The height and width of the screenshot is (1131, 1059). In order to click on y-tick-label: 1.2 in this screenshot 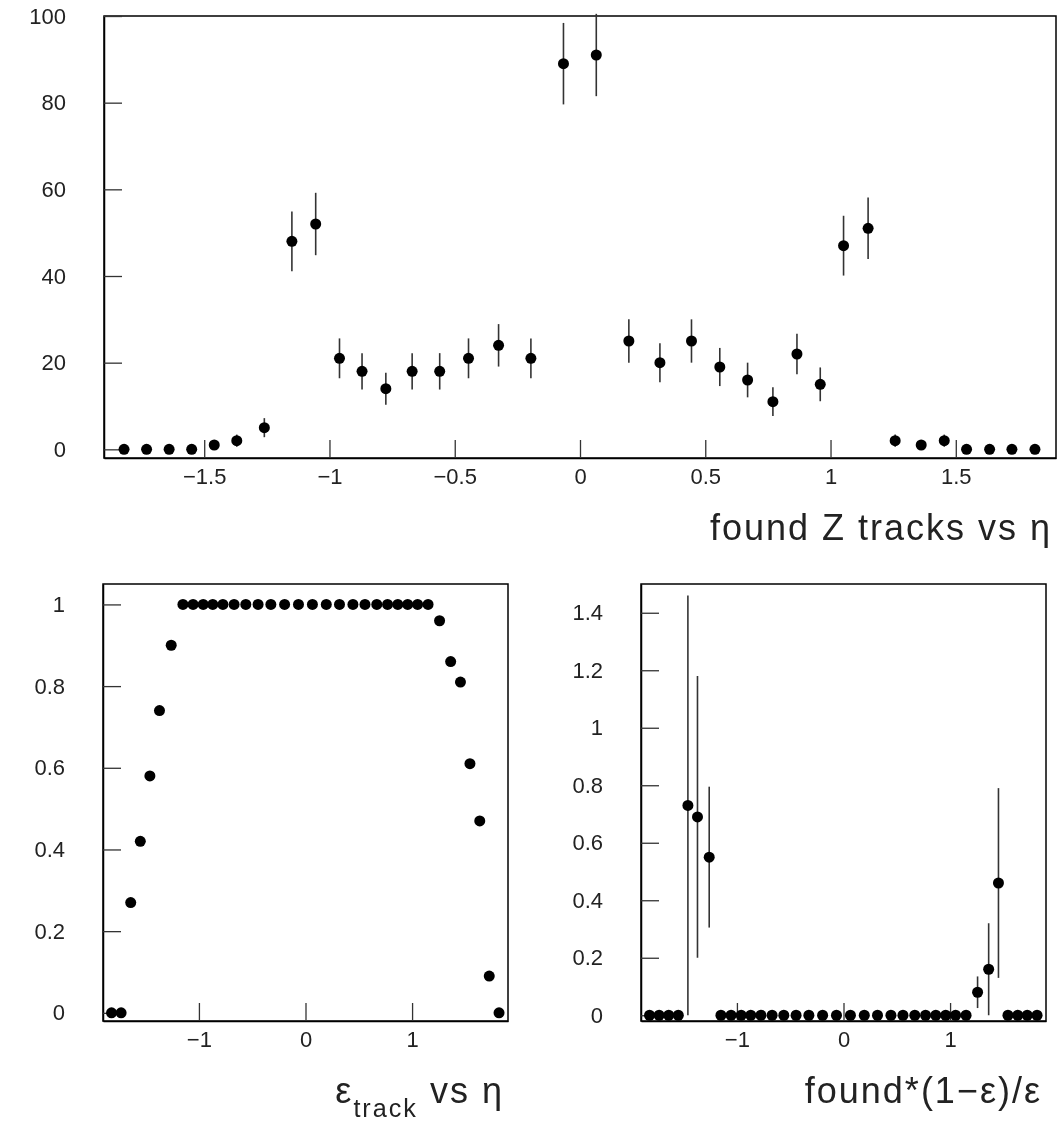, I will do `click(587, 670)`.